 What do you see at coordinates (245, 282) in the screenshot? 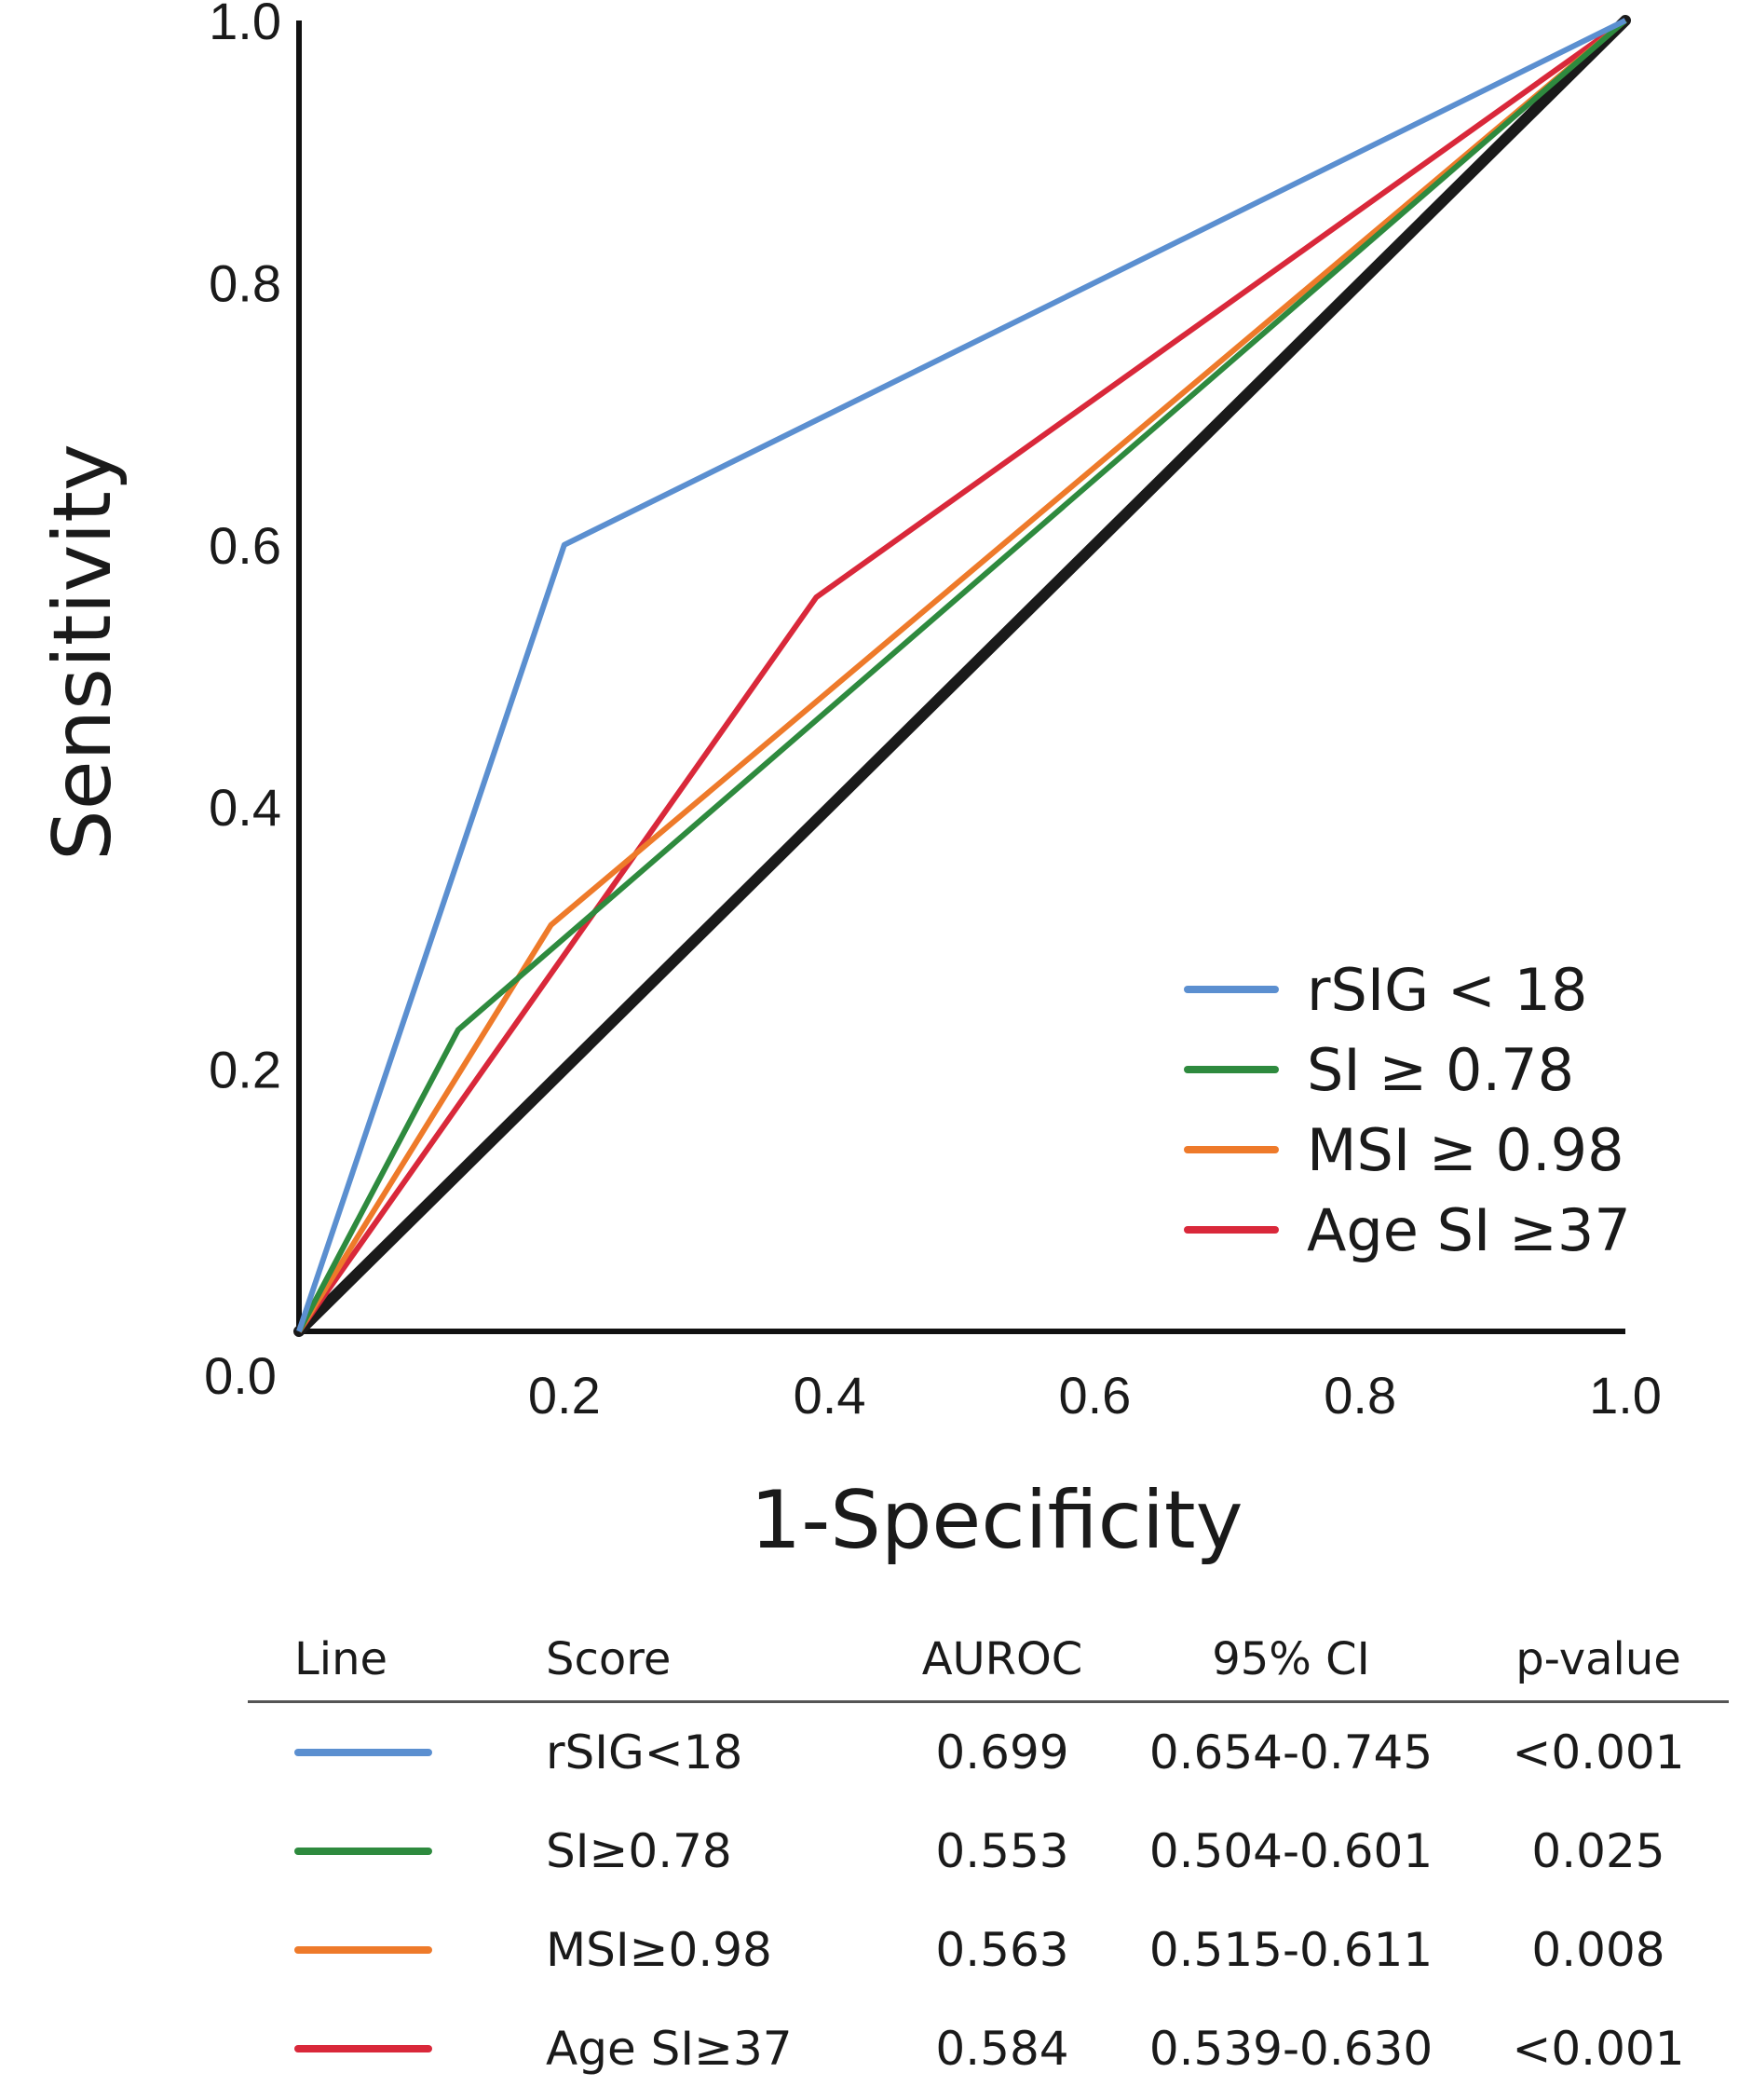
I see `y-tick-label: 0.8` at bounding box center [245, 282].